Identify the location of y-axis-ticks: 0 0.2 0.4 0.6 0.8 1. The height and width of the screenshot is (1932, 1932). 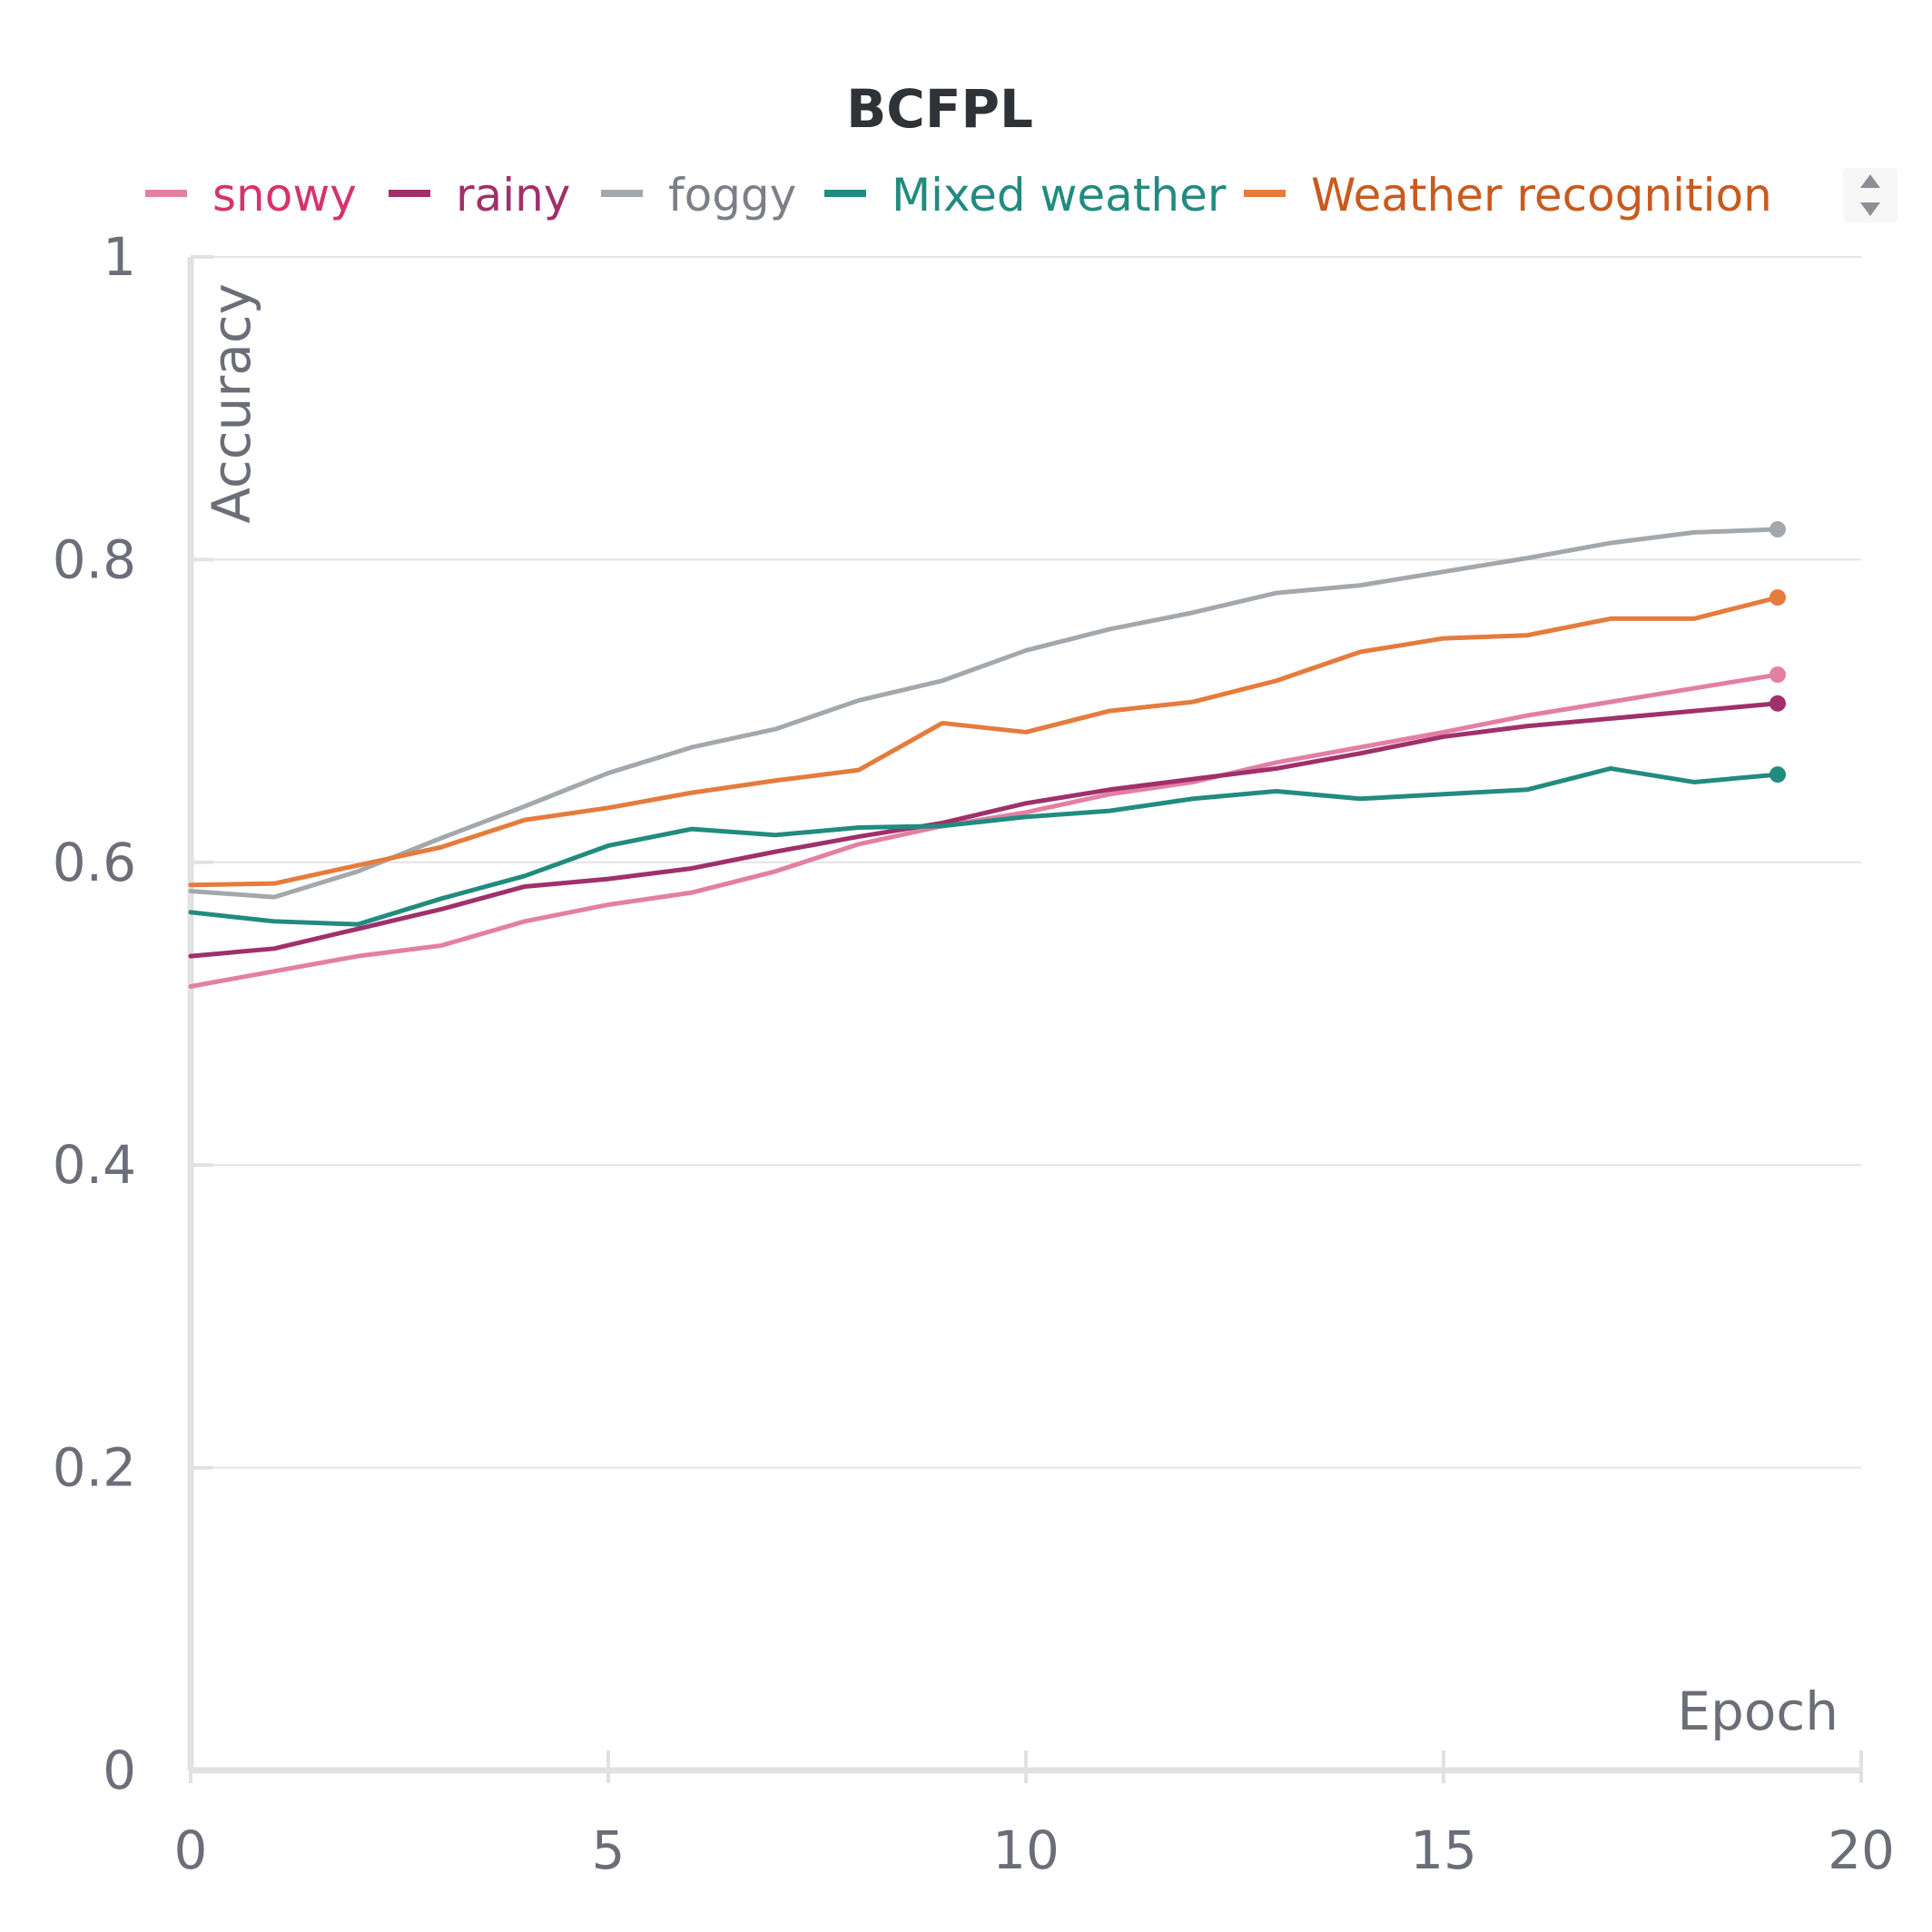
(133, 1014).